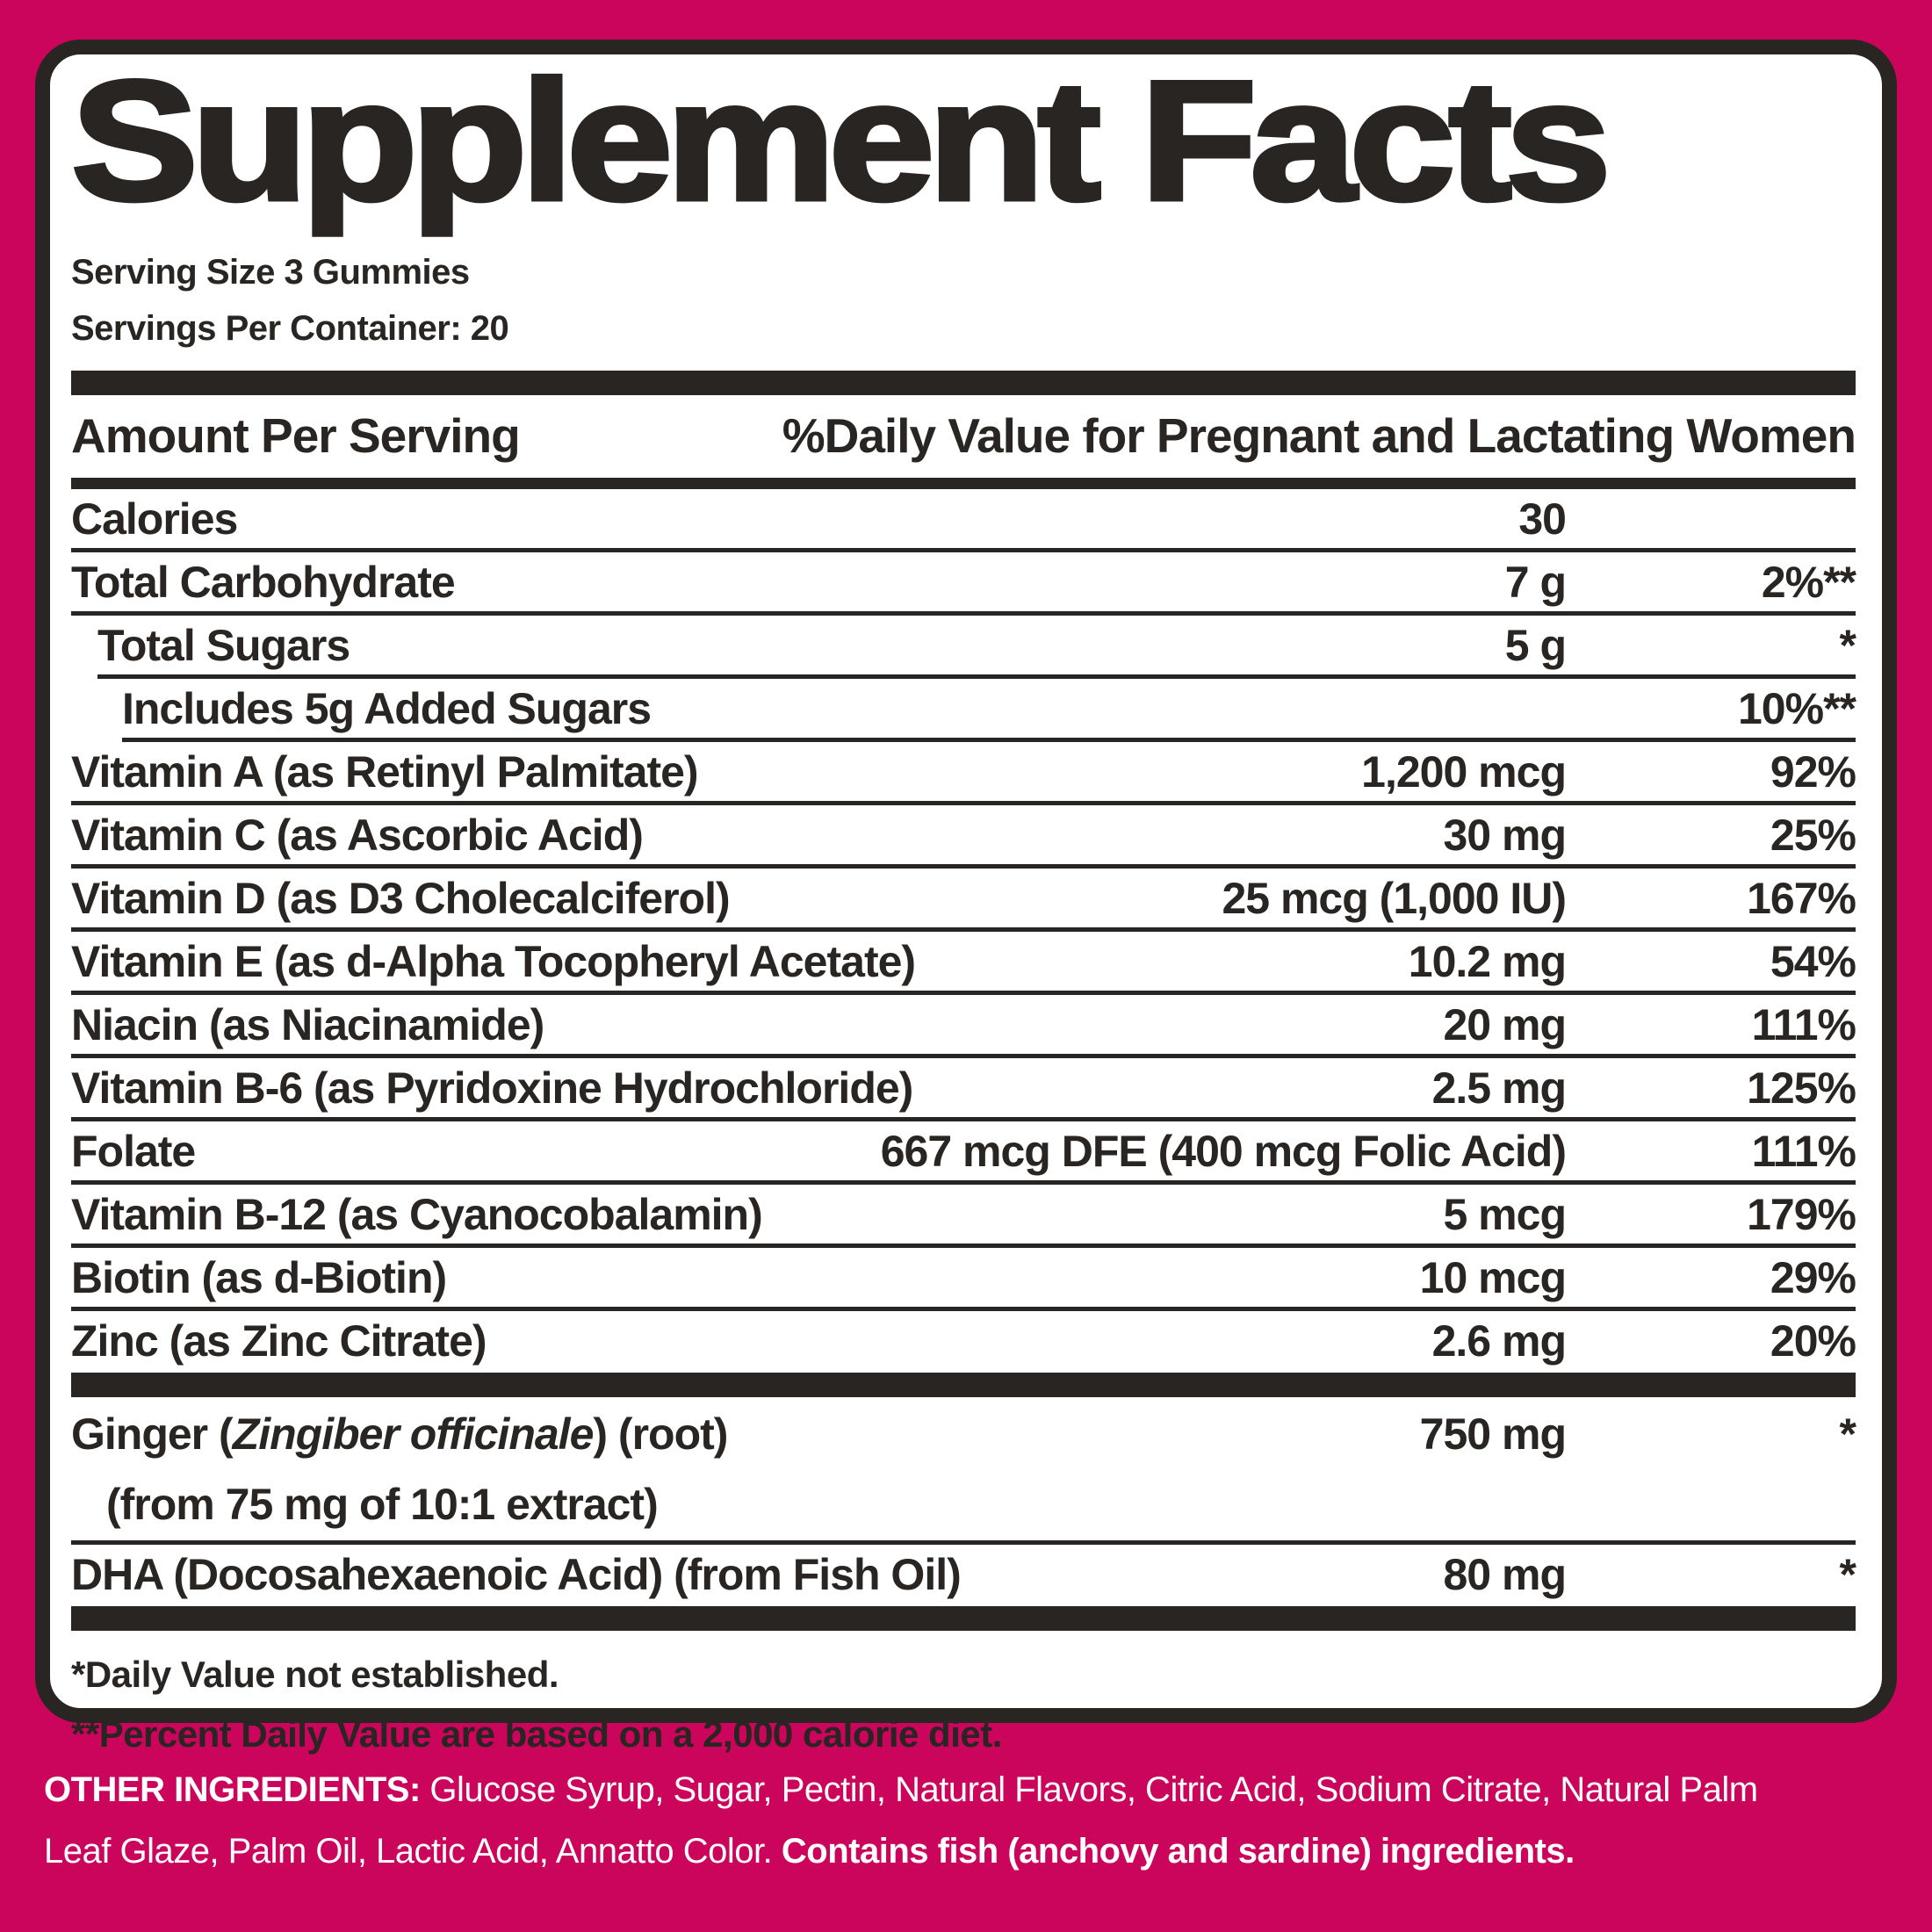 The image size is (1932, 1932). What do you see at coordinates (307, 1024) in the screenshot?
I see `nutrient-name: Niacin (as Niacinamide)` at bounding box center [307, 1024].